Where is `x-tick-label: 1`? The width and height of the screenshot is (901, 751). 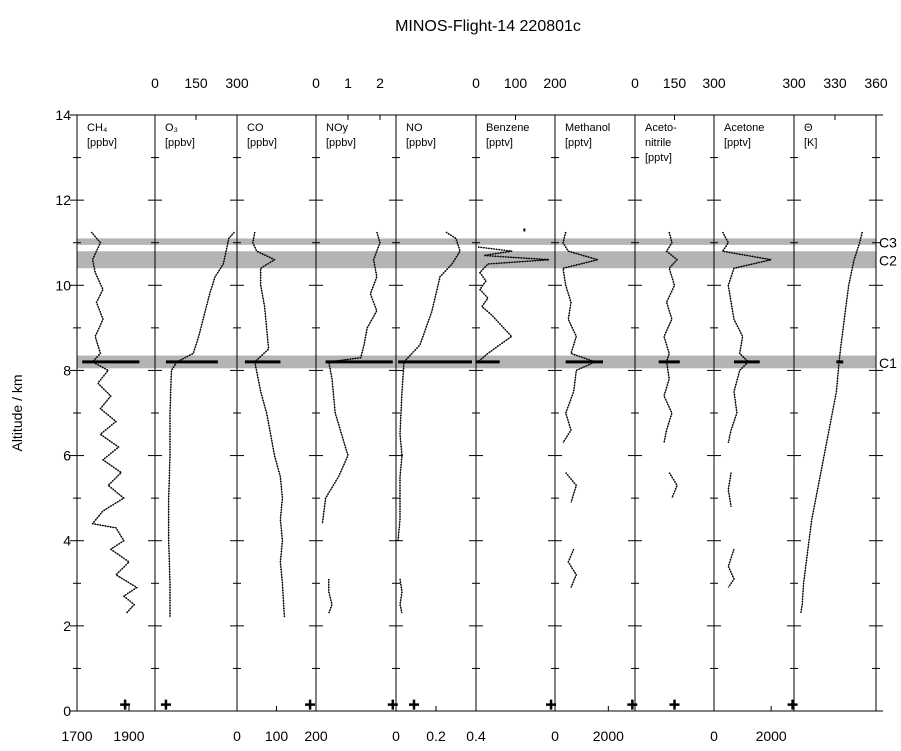
x-tick-label: 1 is located at coordinates (348, 83).